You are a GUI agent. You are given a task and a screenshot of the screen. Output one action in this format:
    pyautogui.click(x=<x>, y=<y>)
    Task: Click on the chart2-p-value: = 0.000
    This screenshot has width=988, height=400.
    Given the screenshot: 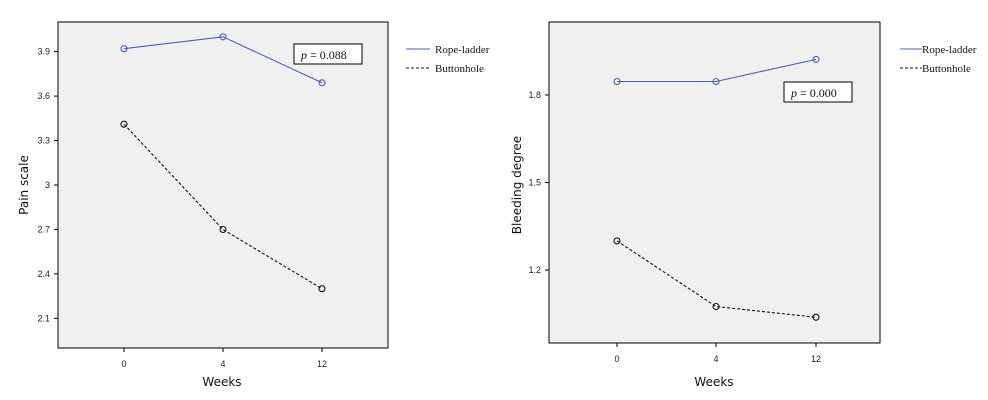 What is the action you would take?
    pyautogui.click(x=817, y=93)
    